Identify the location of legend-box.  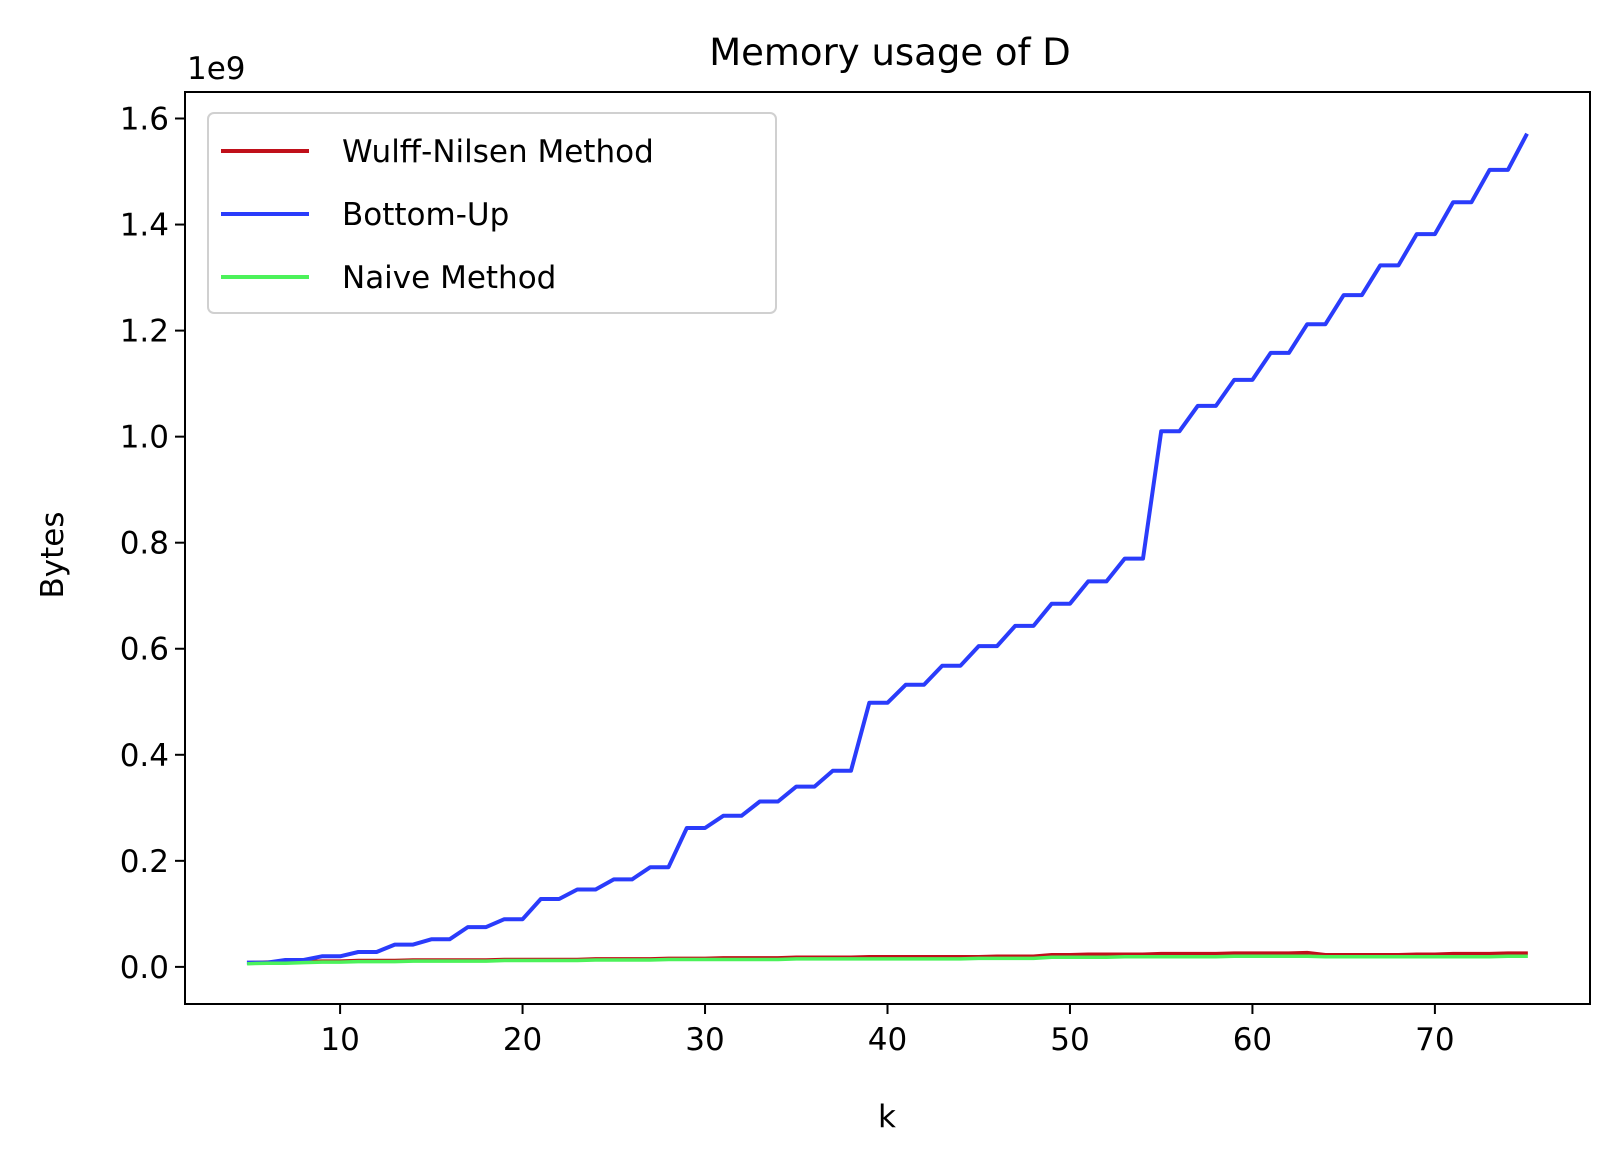
(492, 213).